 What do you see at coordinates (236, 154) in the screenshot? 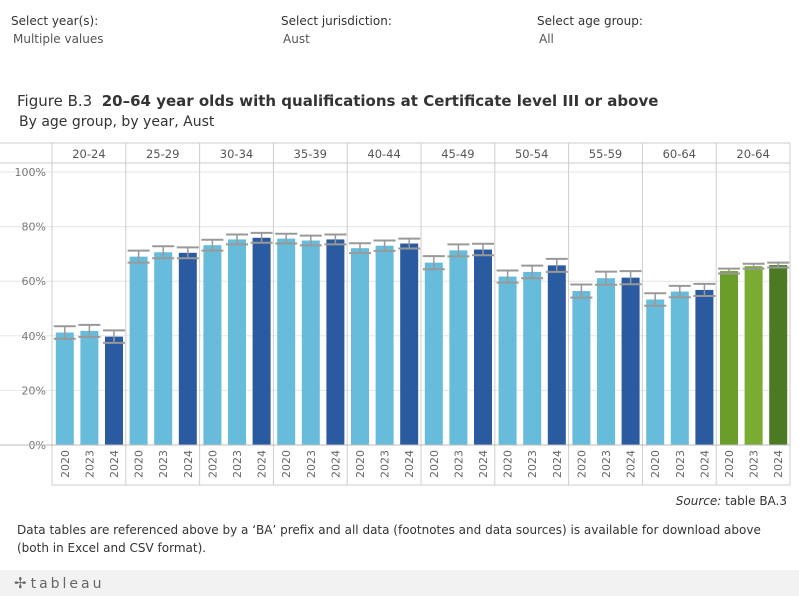
I see `panel-header-label: 30-34` at bounding box center [236, 154].